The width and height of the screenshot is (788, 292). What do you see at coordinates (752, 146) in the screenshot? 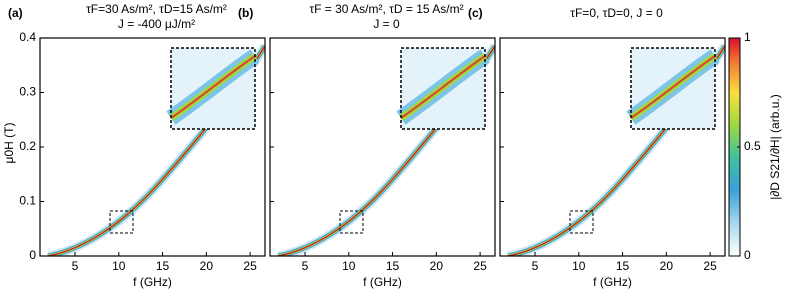
I see `colorbar-tick-label: 0.5` at bounding box center [752, 146].